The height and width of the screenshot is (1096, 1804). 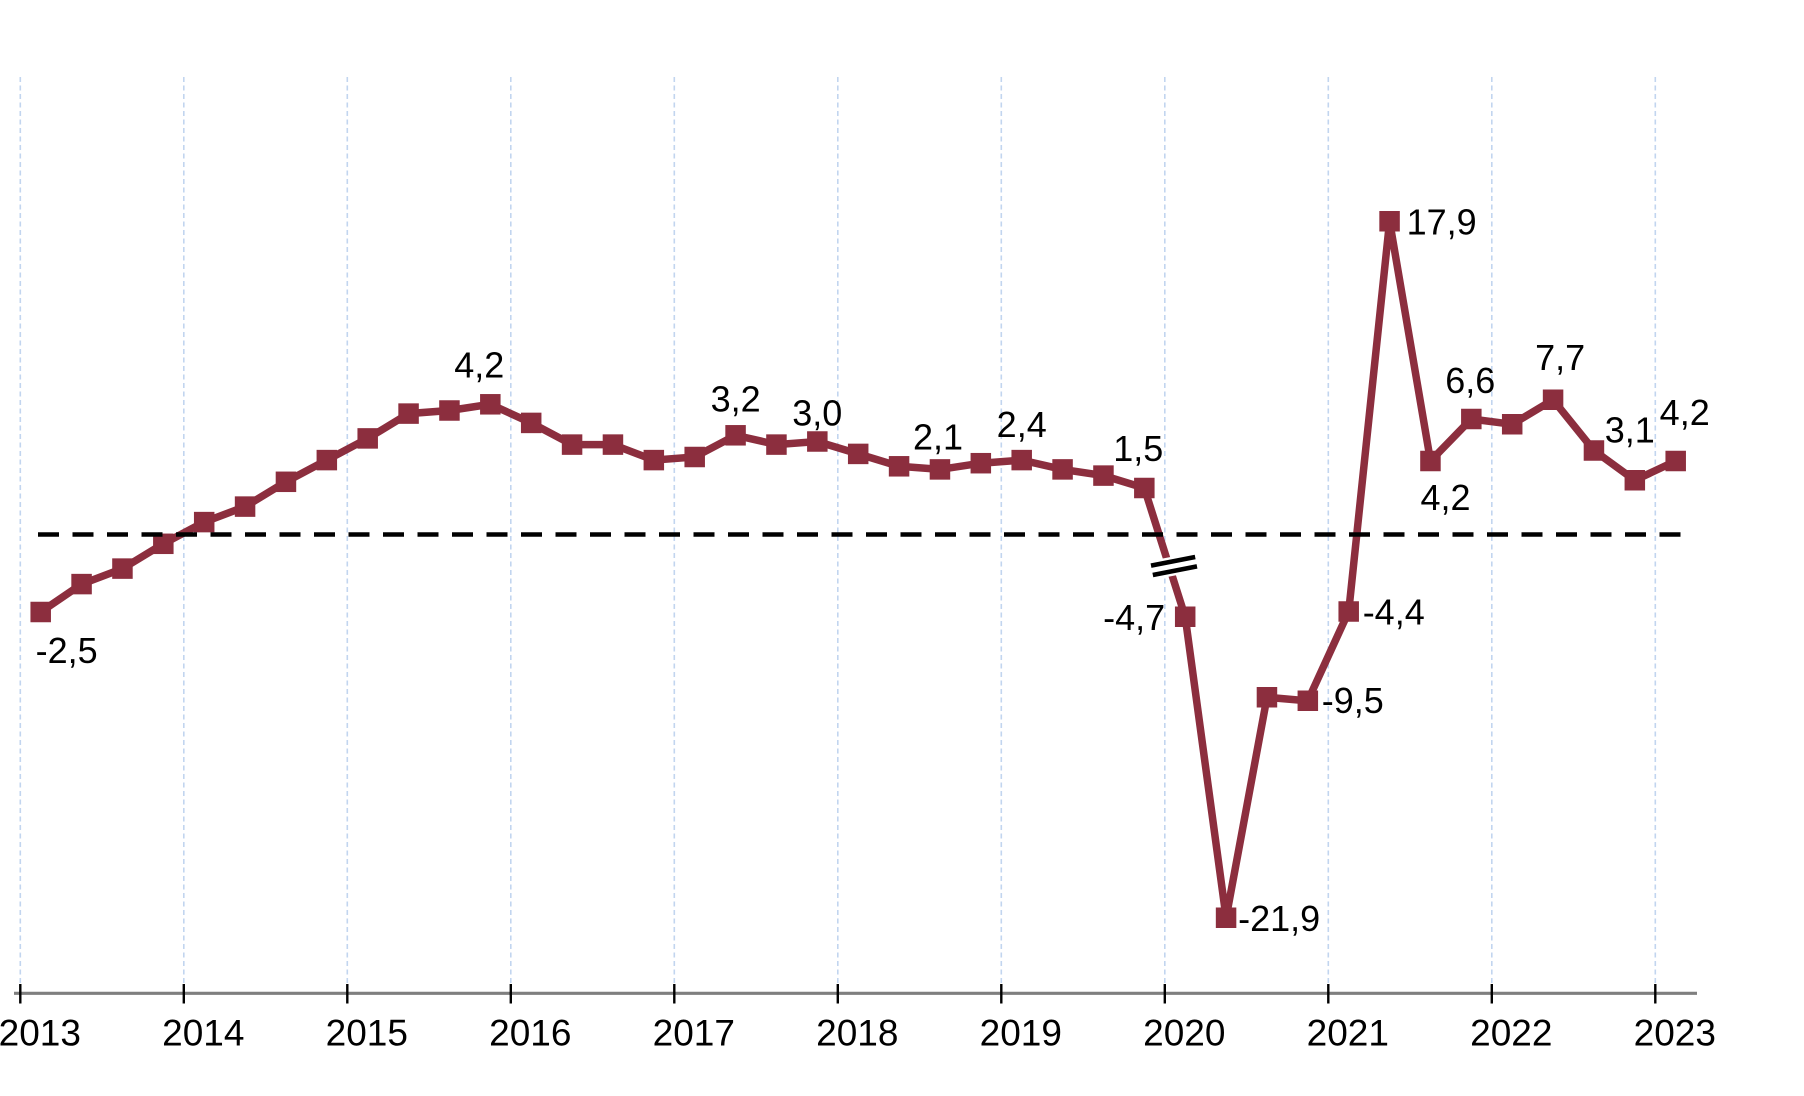 I want to click on data-point-label: -9,5, so click(x=1353, y=700).